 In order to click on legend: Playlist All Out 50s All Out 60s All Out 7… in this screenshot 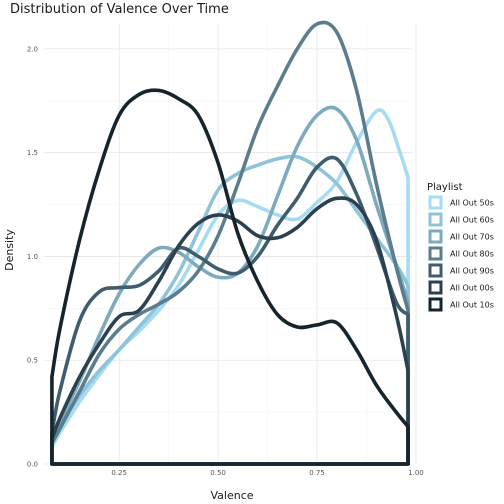, I will do `click(460, 247)`.